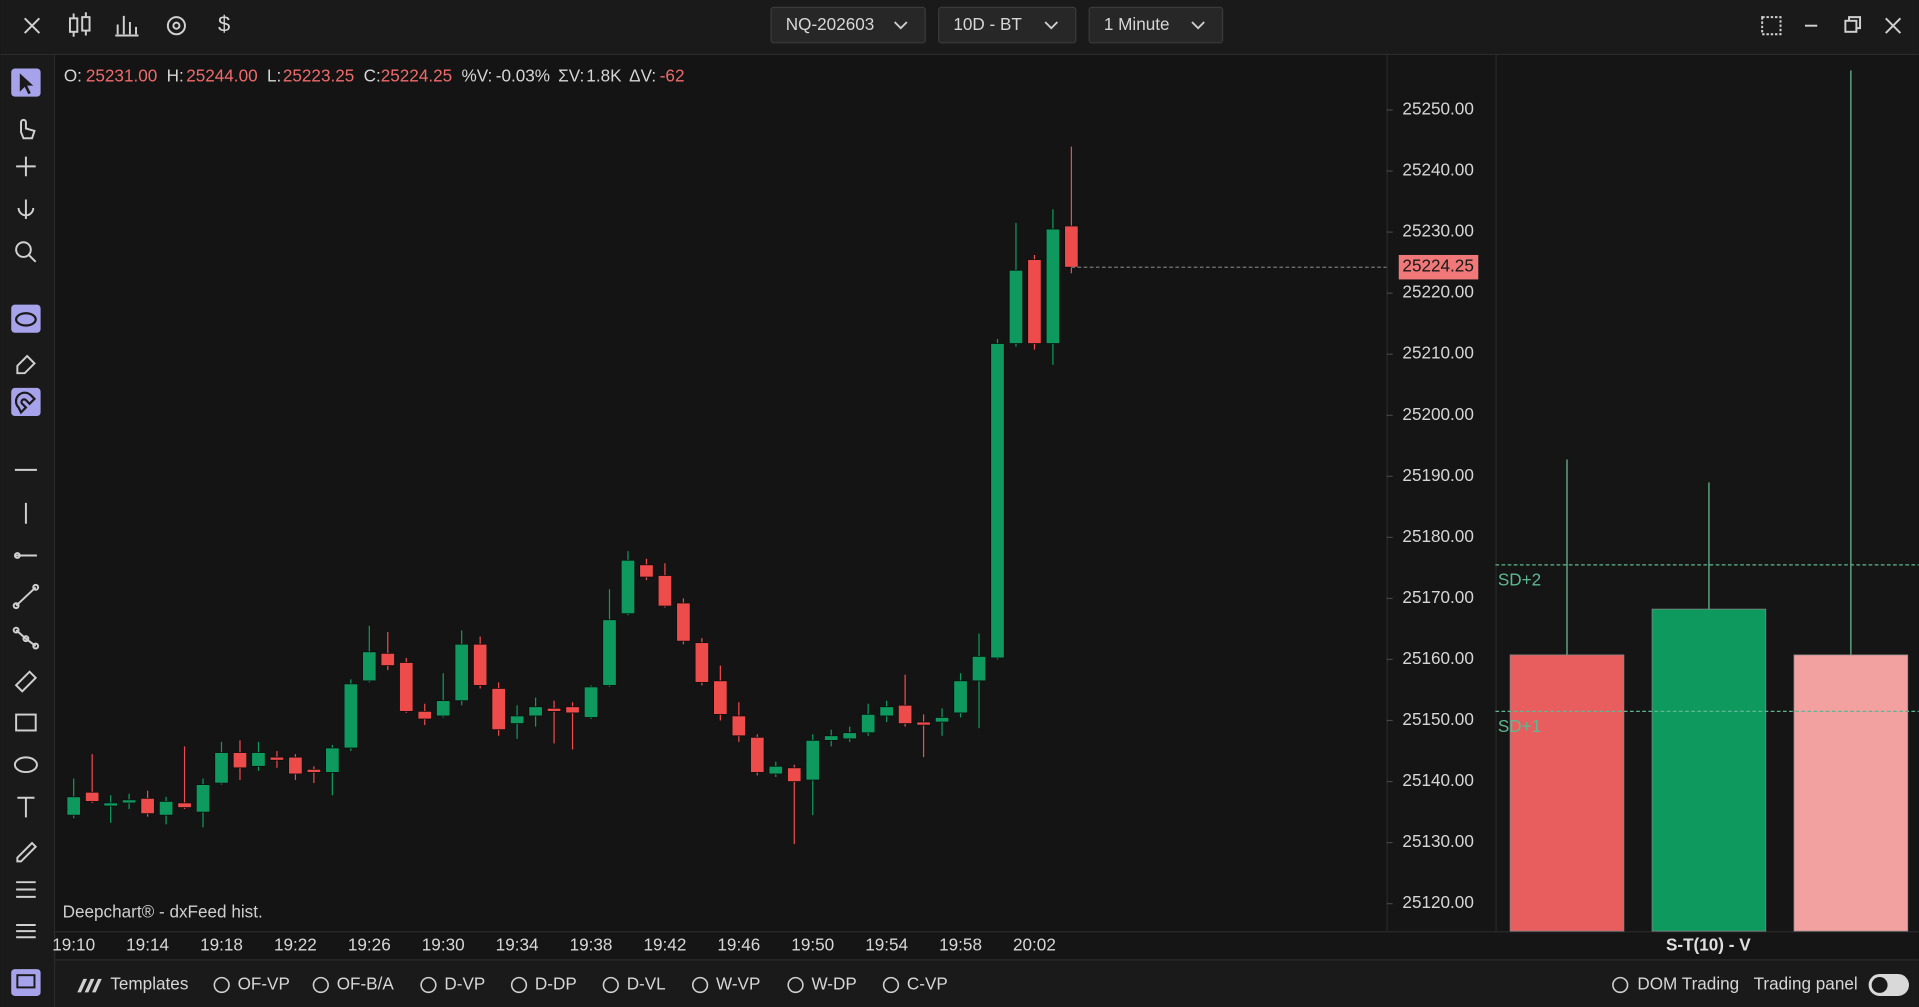 The image size is (1919, 1007). Describe the element at coordinates (274, 76) in the screenshot. I see `info-label: L:` at that location.